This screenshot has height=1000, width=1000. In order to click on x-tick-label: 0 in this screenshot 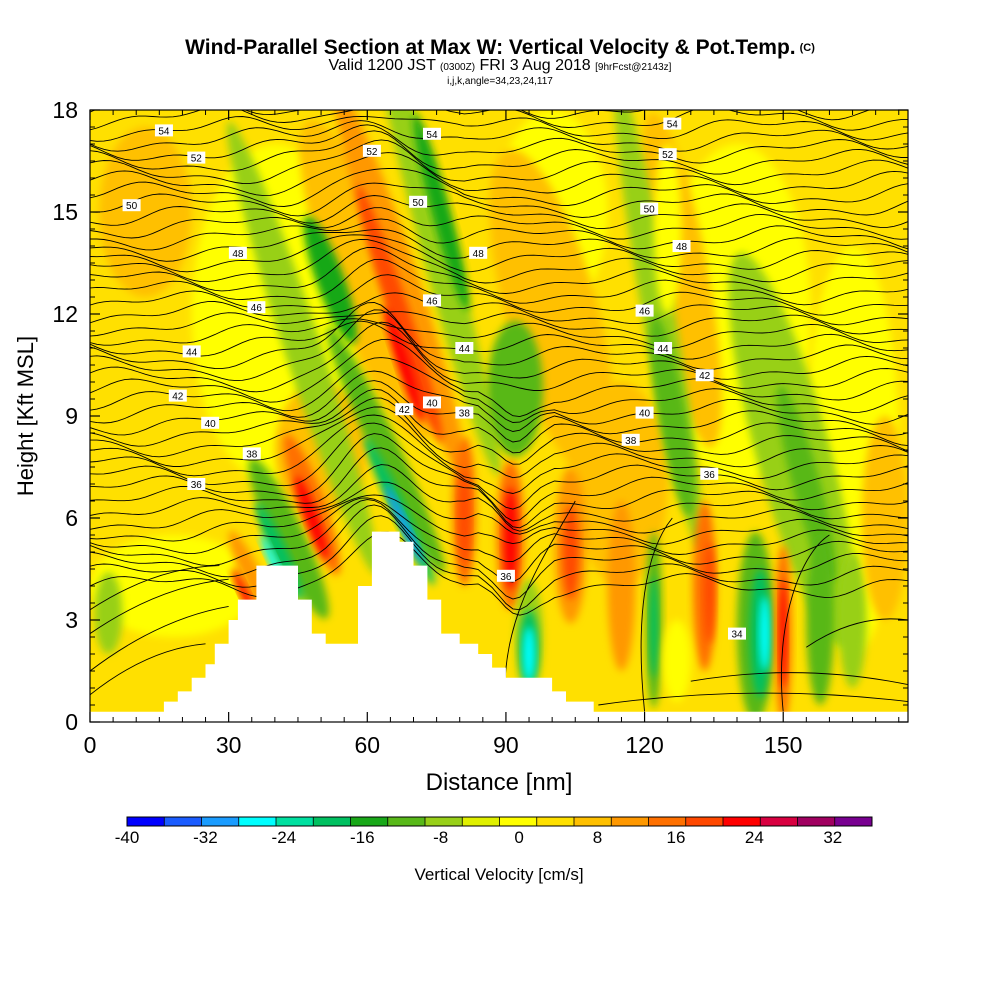, I will do `click(90, 745)`.